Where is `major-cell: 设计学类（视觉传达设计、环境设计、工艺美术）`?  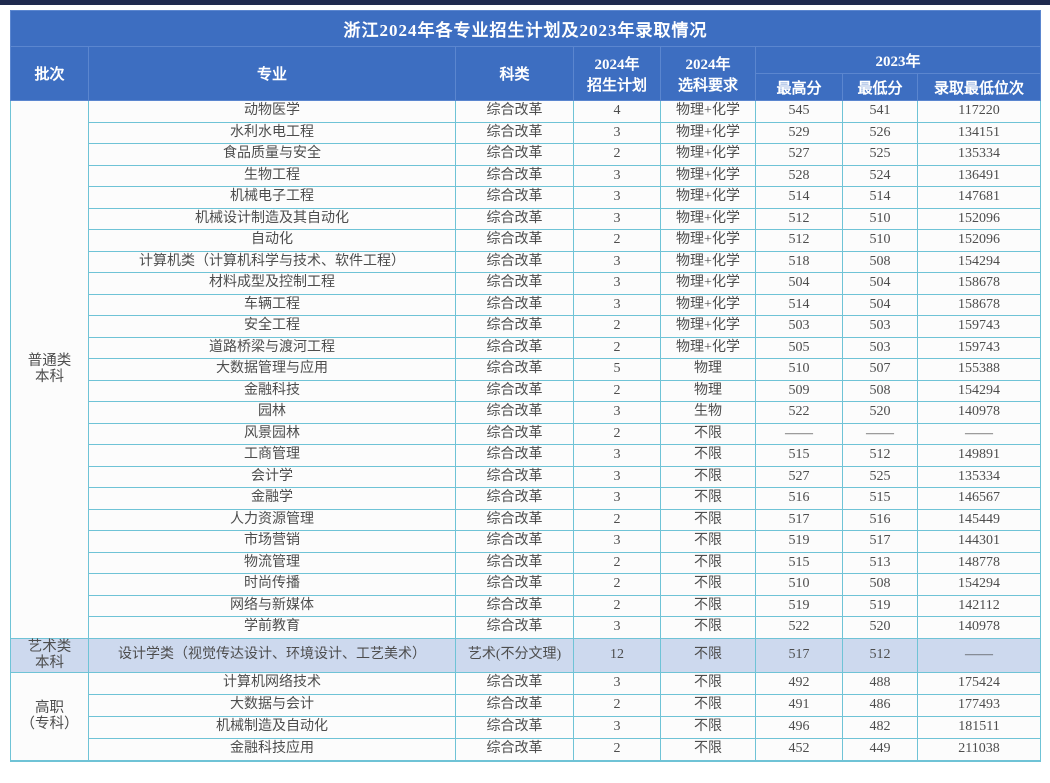
major-cell: 设计学类（视觉传达设计、环境设计、工艺美术） is located at coordinates (272, 655).